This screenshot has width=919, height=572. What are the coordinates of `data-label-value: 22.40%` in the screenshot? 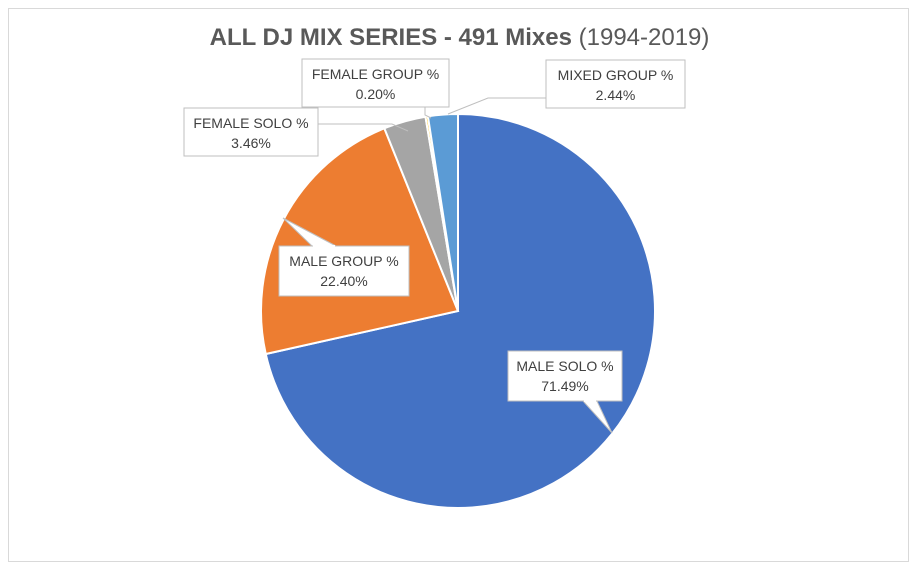 It's located at (343, 281).